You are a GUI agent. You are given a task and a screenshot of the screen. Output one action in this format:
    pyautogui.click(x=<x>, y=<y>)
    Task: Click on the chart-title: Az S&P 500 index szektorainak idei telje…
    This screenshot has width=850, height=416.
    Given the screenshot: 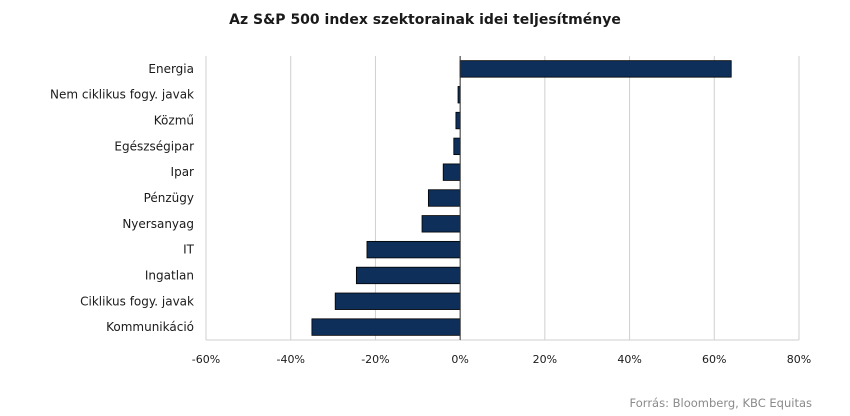 What is the action you would take?
    pyautogui.click(x=425, y=20)
    